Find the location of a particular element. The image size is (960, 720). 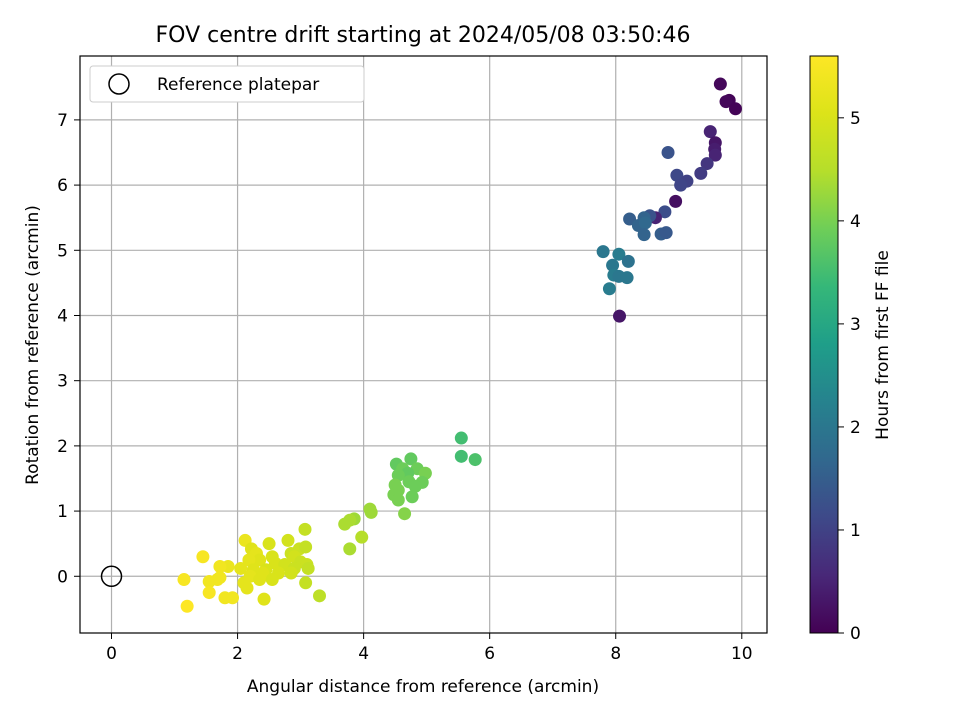

colorbar: 0 1 2 3 4 5 Hours from first FF file is located at coordinates (851, 349).